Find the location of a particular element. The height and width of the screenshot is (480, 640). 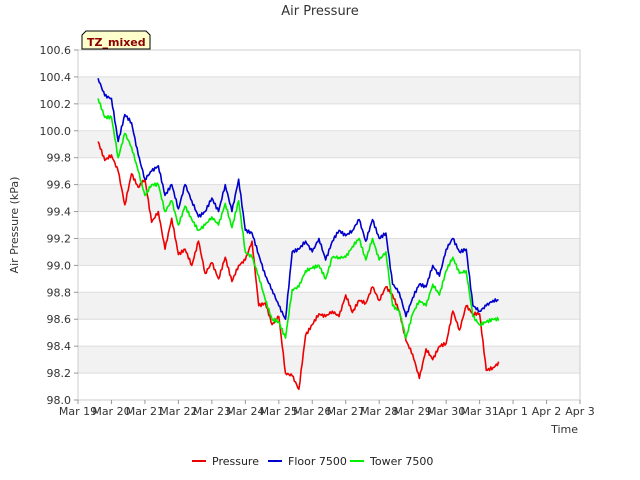

legend: Pressure Floor 7500 Tower 7500 is located at coordinates (312, 461).